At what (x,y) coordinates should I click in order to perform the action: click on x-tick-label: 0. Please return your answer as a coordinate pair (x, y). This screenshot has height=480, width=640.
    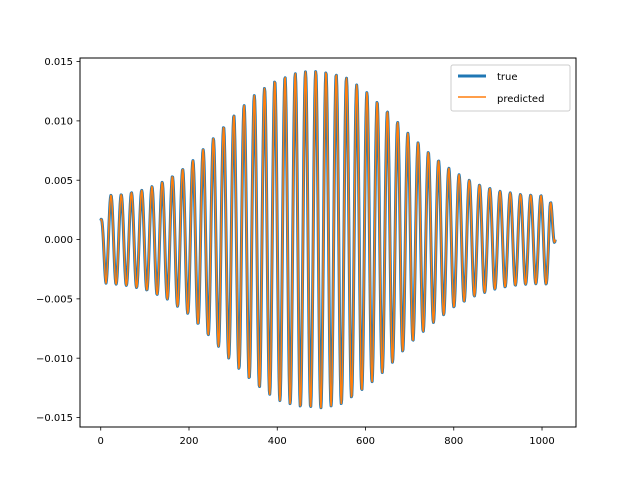
    Looking at the image, I should click on (101, 441).